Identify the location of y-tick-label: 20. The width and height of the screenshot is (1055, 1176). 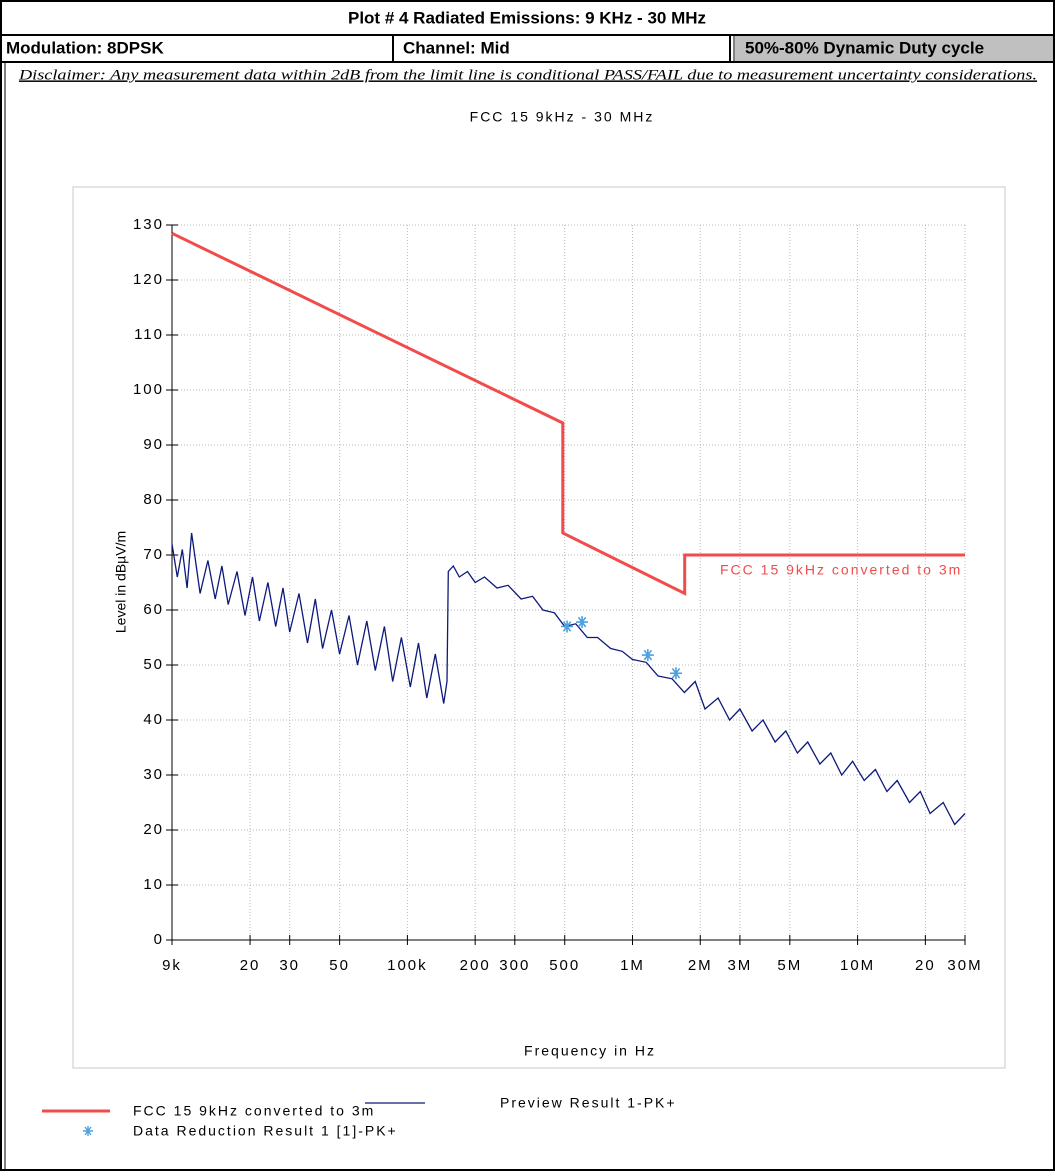
(153, 829).